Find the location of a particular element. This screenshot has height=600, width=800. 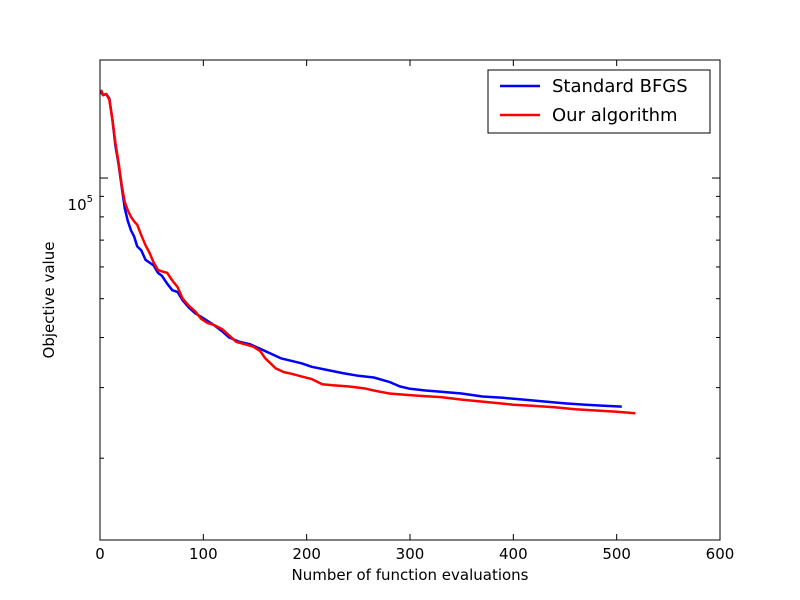

legend-box is located at coordinates (599, 101).